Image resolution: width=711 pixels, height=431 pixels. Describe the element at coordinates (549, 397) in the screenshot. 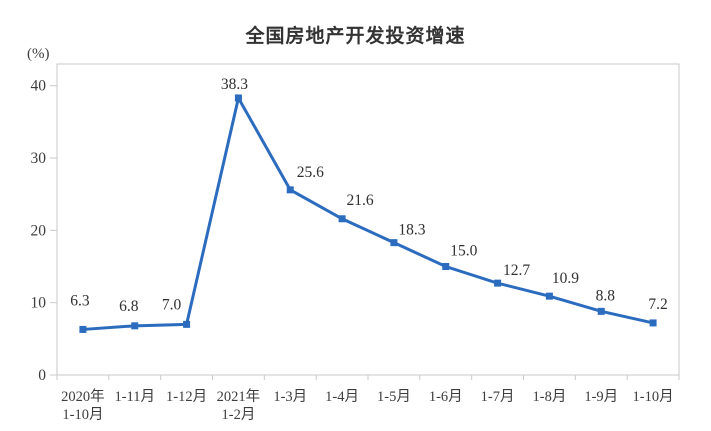

I see `x-tick-label: 1-8月` at that location.